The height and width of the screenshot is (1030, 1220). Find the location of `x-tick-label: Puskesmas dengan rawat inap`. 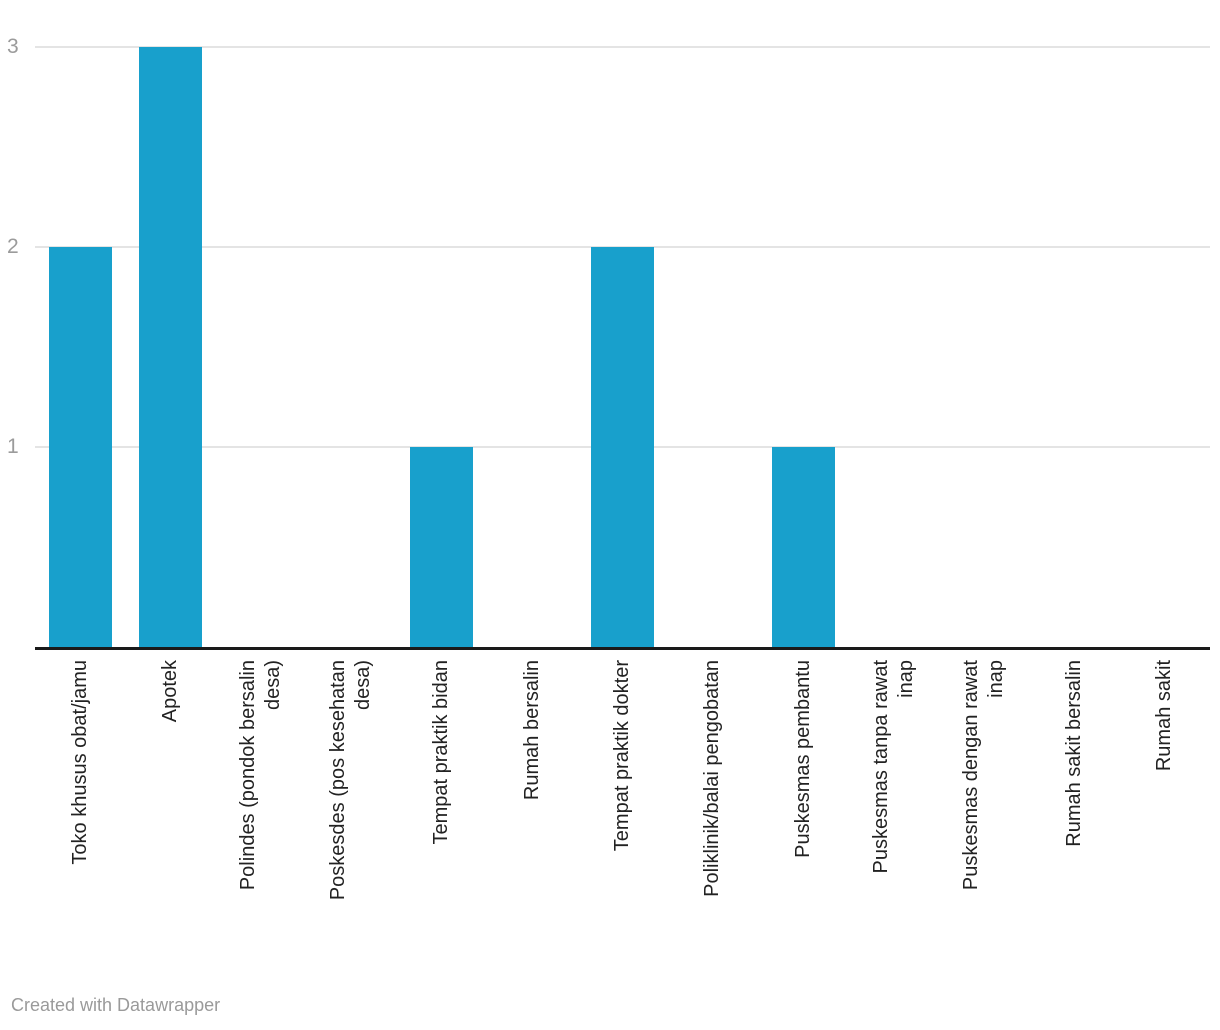

x-tick-label: Puskesmas dengan rawat inap is located at coordinates (984, 820).